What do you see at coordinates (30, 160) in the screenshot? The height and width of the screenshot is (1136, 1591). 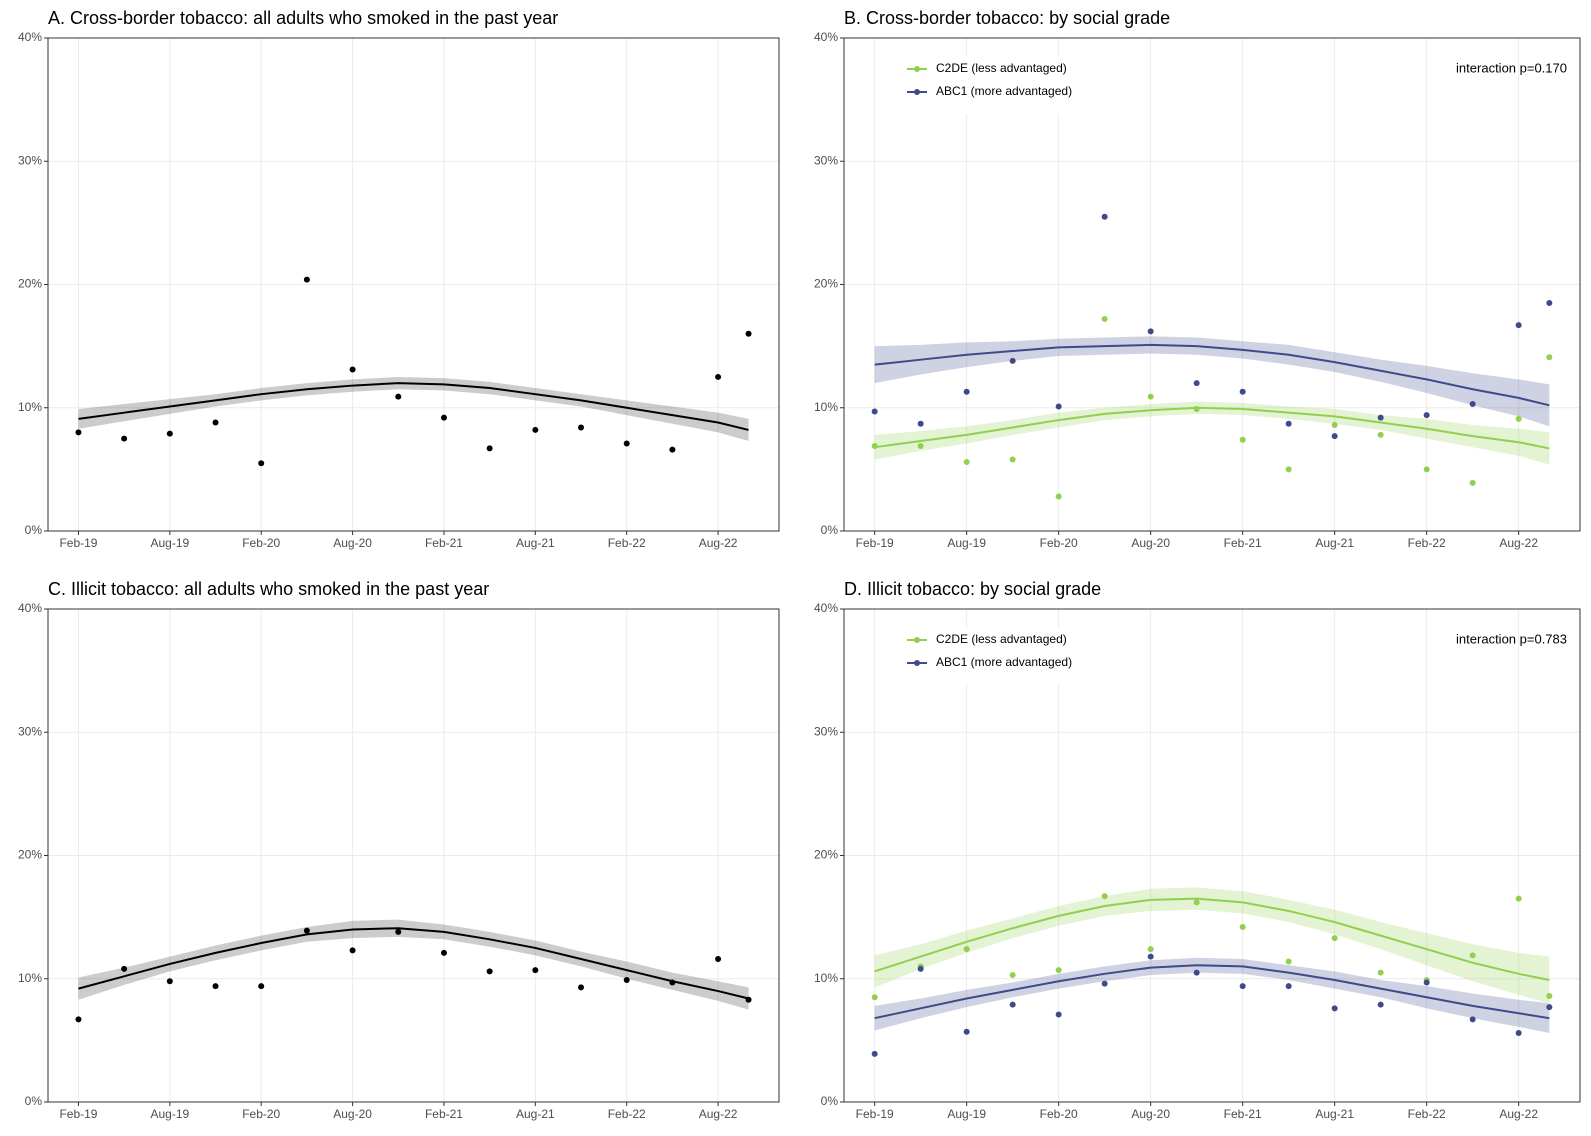 I see `y-tick-label: 30%` at bounding box center [30, 160].